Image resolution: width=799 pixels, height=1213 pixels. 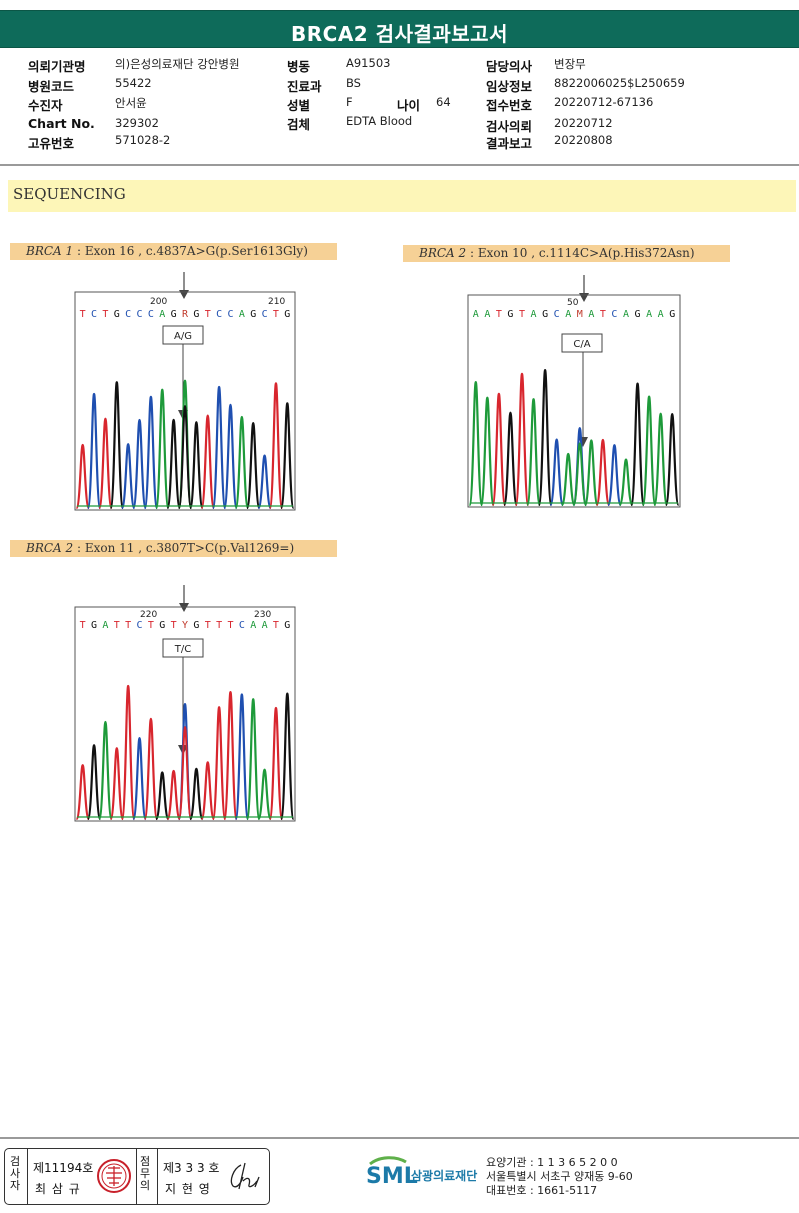 I want to click on examiner-name: 최 삼 규, so click(x=58, y=1189).